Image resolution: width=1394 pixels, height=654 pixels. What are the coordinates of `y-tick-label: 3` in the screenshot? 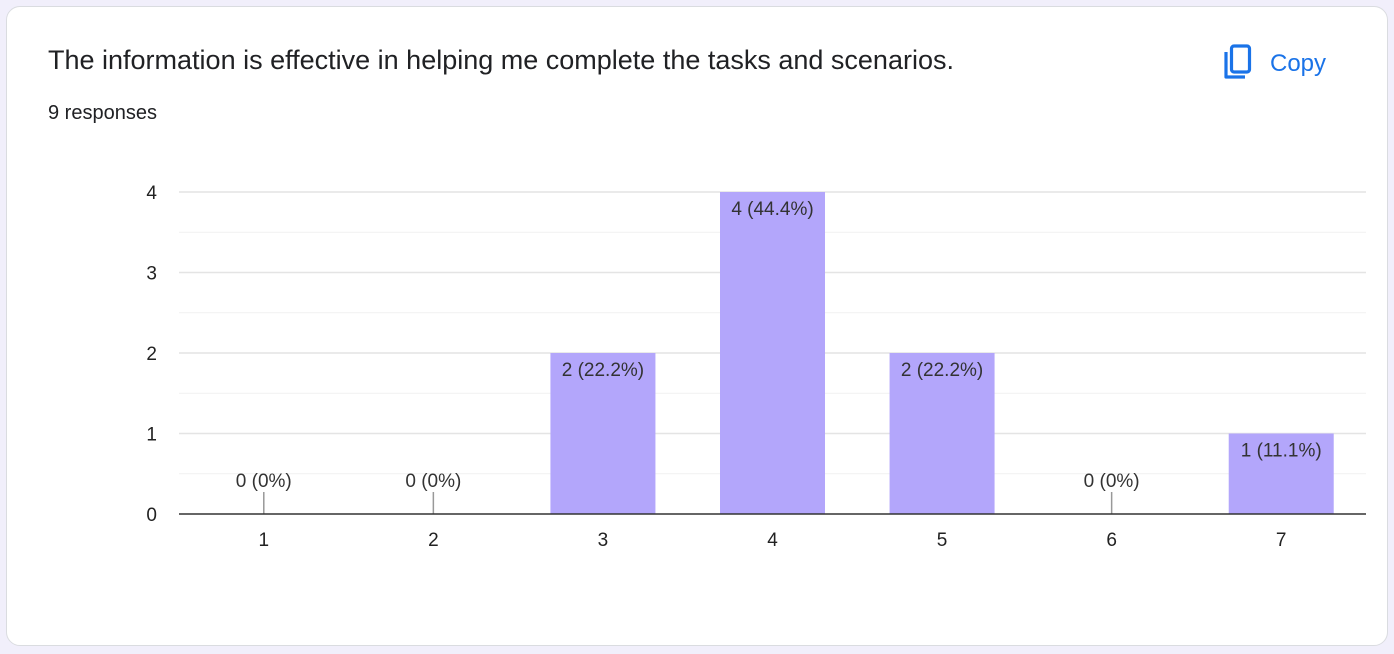 It's located at (151, 274).